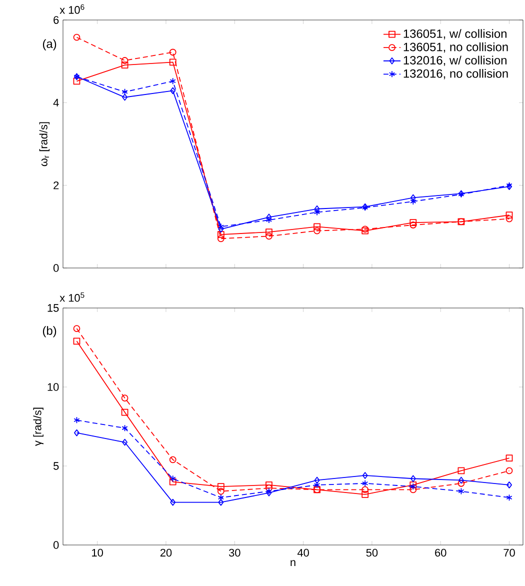 The height and width of the screenshot is (586, 525). Describe the element at coordinates (56, 186) in the screenshot. I see `y-tick-label: 2` at that location.